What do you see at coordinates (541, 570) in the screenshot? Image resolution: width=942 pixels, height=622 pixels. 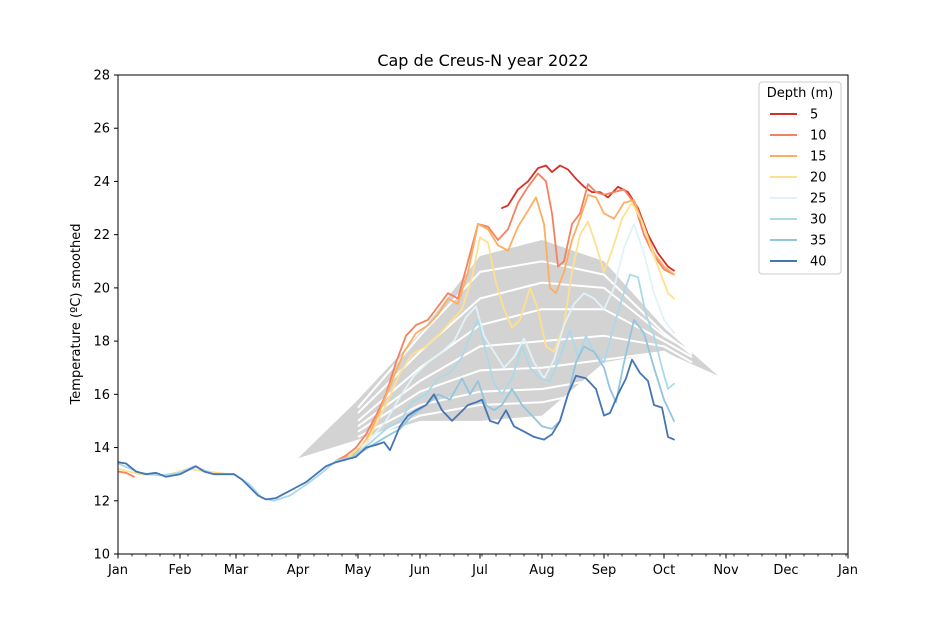 I see `x-tick-label: Aug` at bounding box center [541, 570].